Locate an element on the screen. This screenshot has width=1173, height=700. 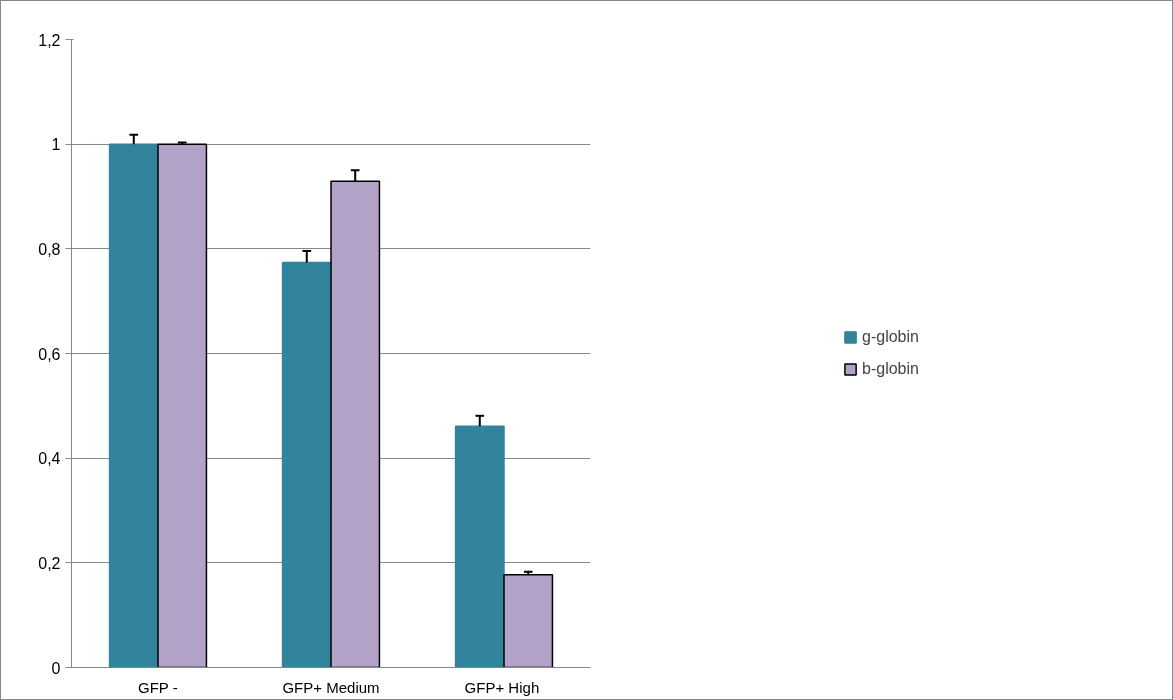
legend-label: g-globin is located at coordinates (890, 337).